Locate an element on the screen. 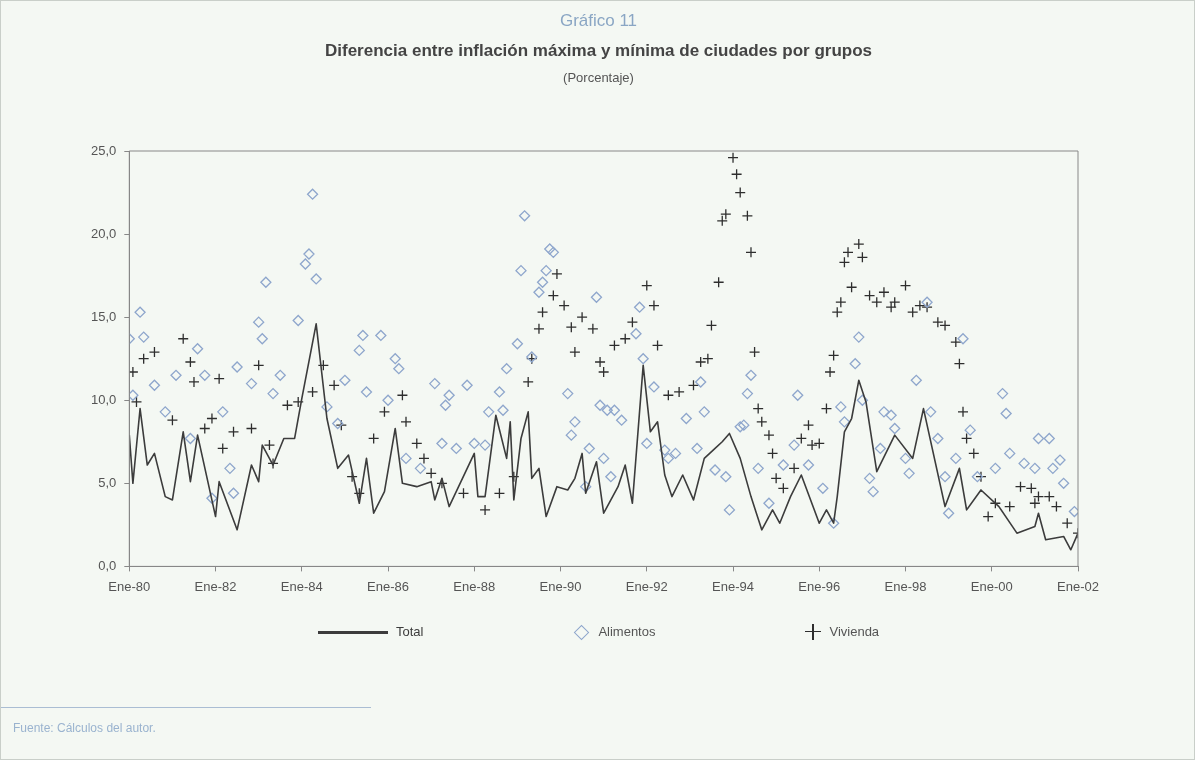  x-tick-label: Ene-82 is located at coordinates (215, 586).